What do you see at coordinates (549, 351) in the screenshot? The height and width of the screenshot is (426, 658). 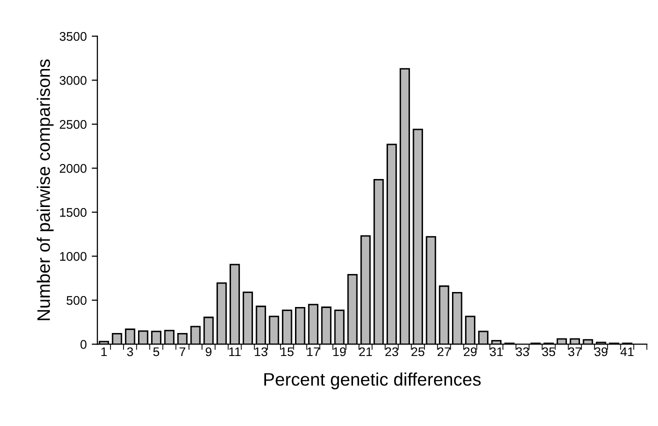 I see `x-tick-label: 35` at bounding box center [549, 351].